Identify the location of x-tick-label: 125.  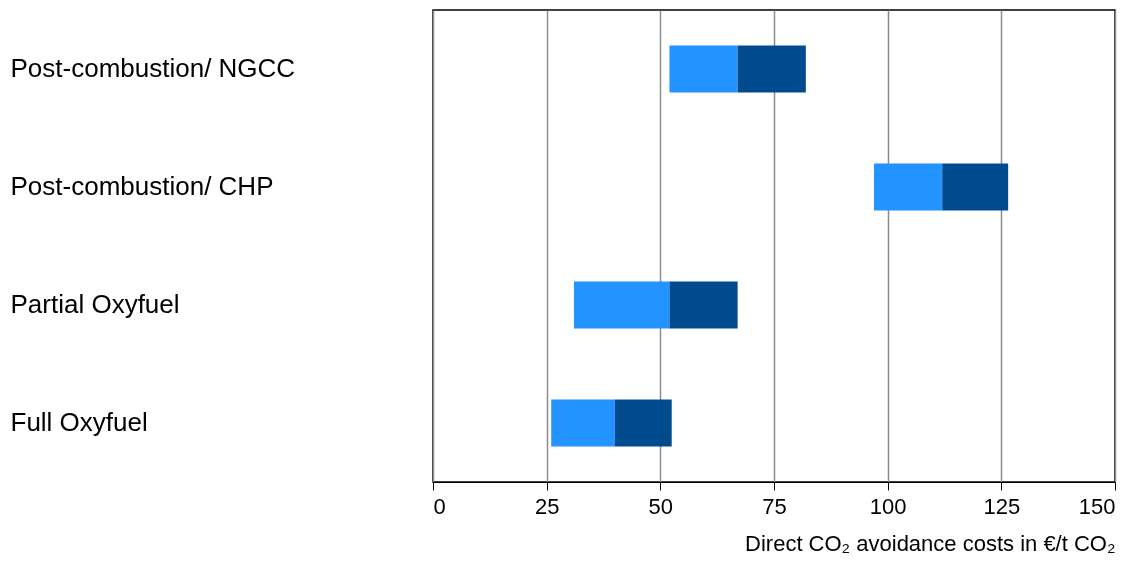
(1002, 506).